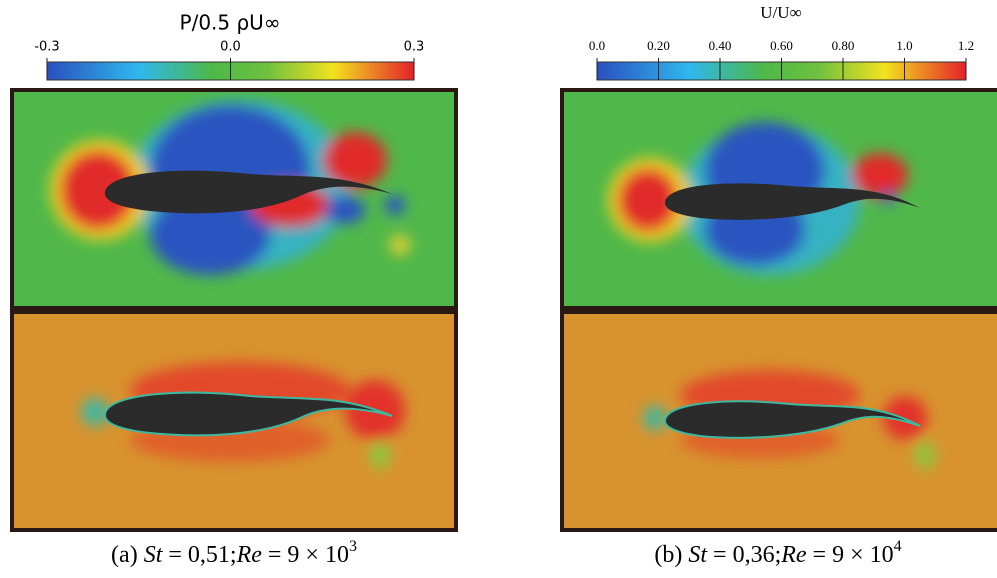  I want to click on colorbar-tick-label: 0.3, so click(414, 47).